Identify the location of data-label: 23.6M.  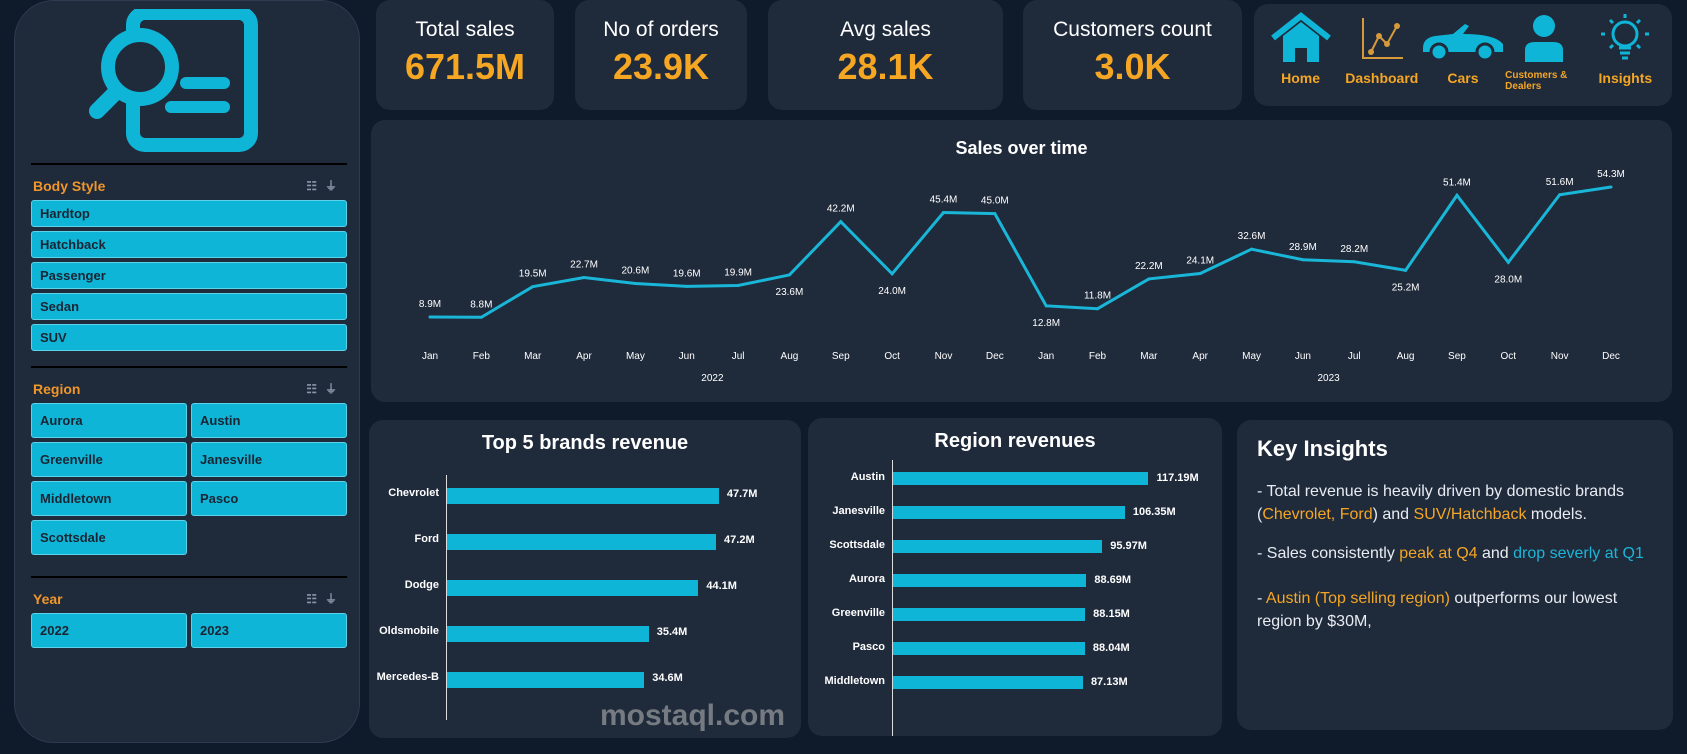
(790, 292).